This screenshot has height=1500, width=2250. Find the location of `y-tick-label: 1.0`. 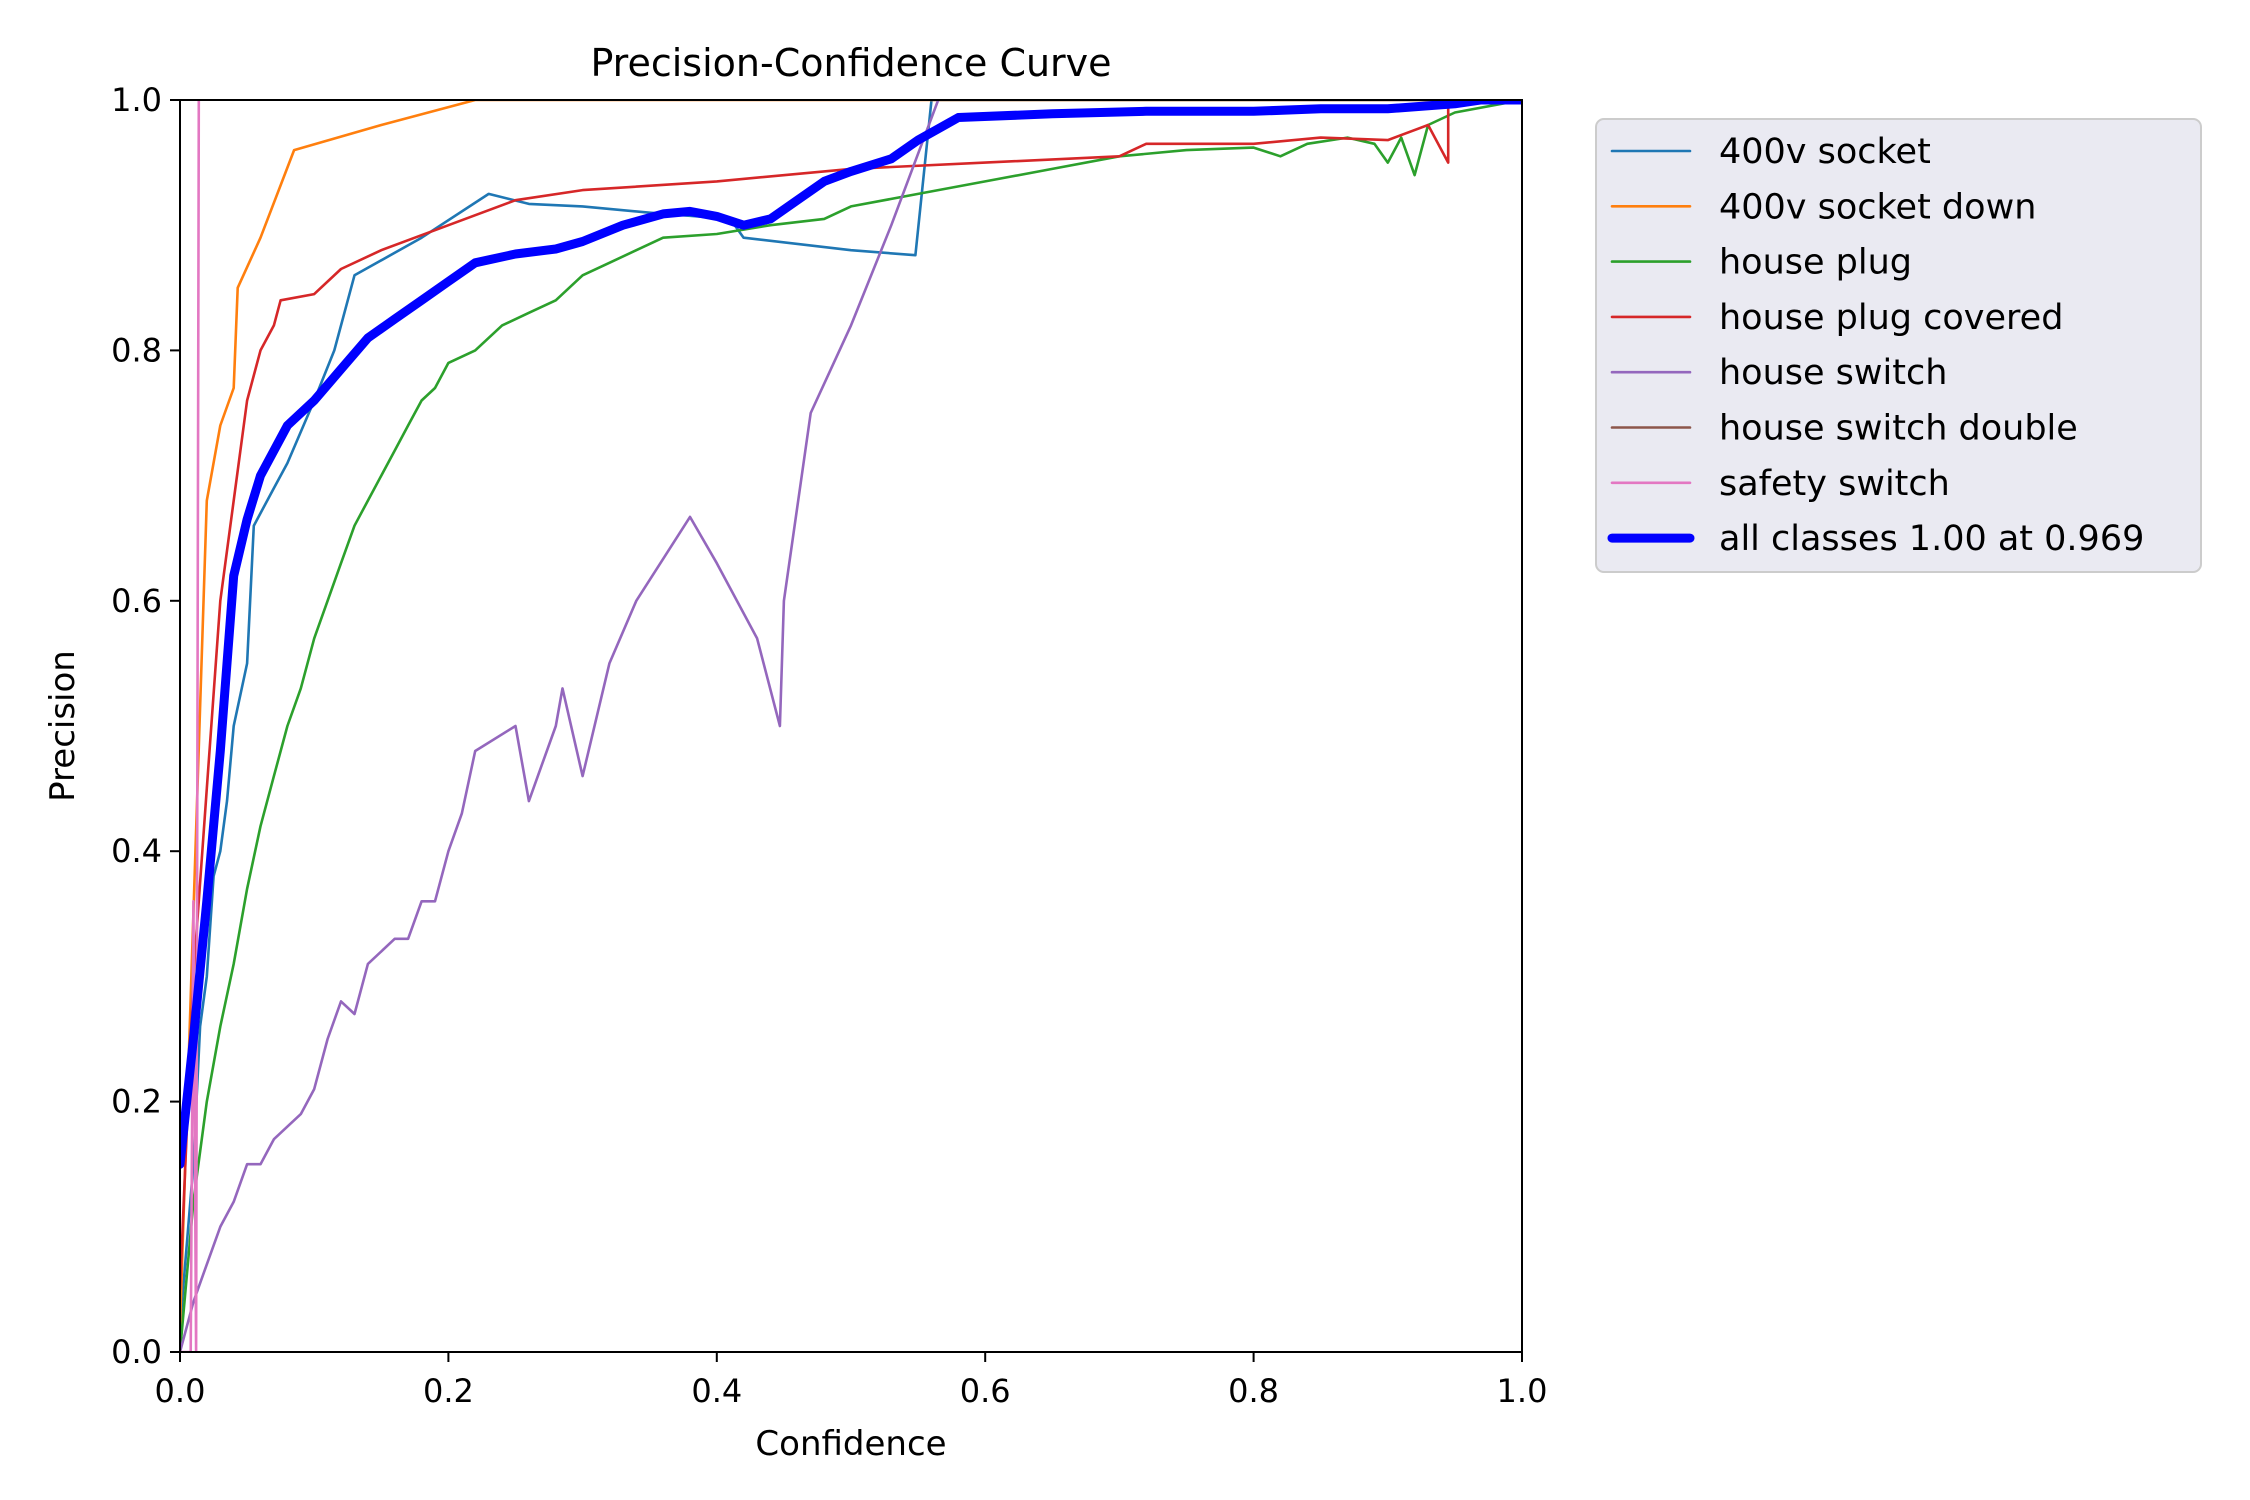

y-tick-label: 1.0 is located at coordinates (136, 100).